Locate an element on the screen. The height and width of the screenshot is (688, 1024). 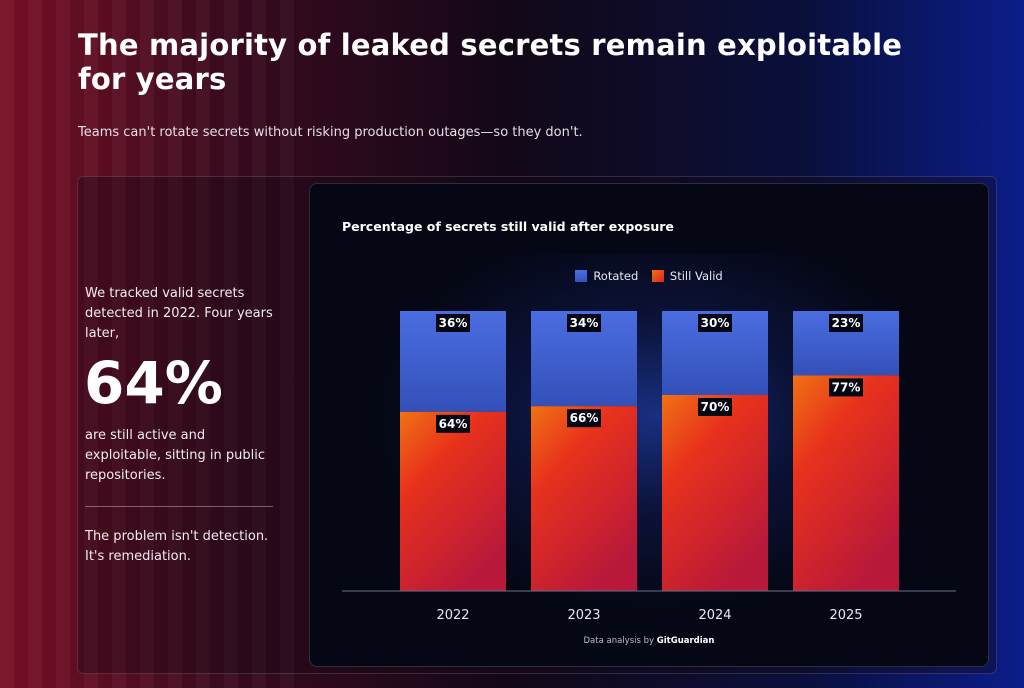
legend-item-rotated: Rotated is located at coordinates (606, 276).